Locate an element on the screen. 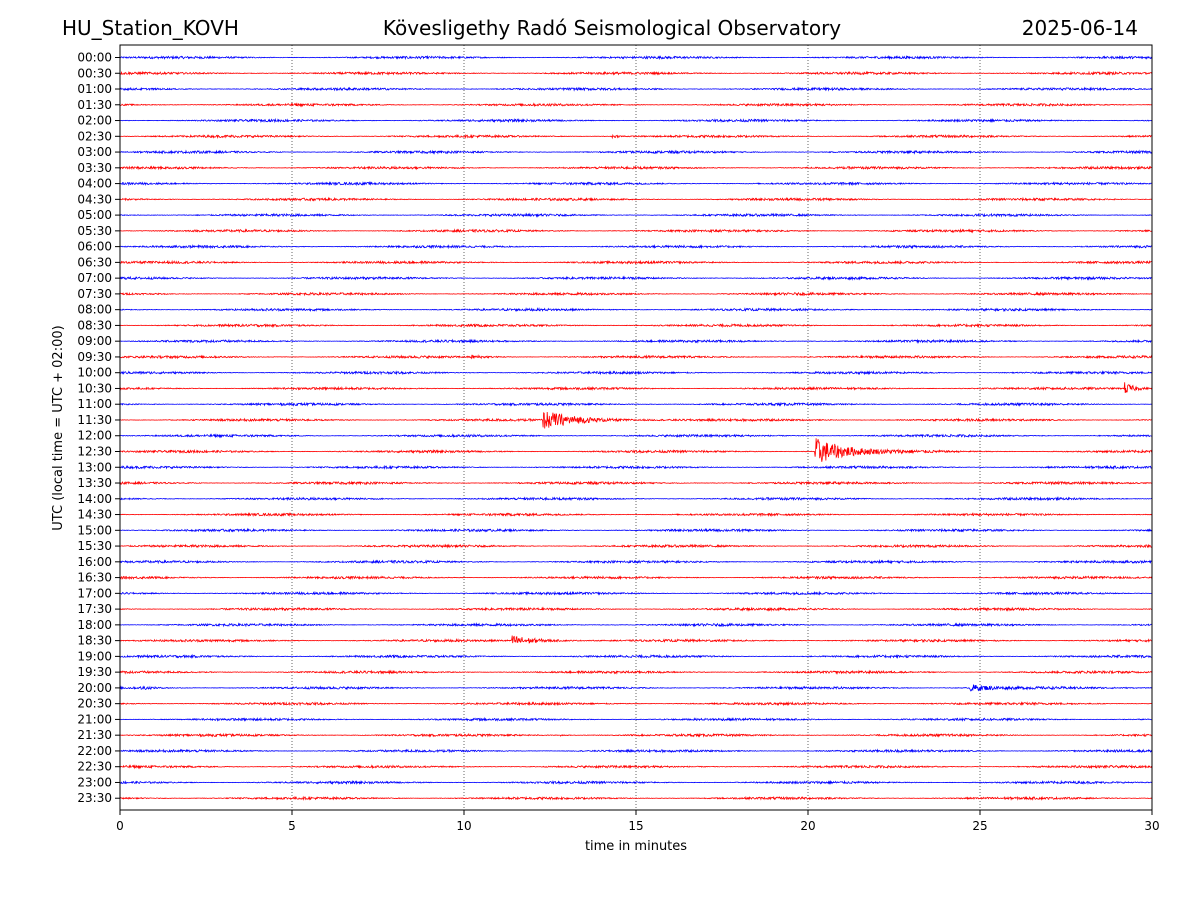 The height and width of the screenshot is (900, 1200). trace-09:30 is located at coordinates (636, 357).